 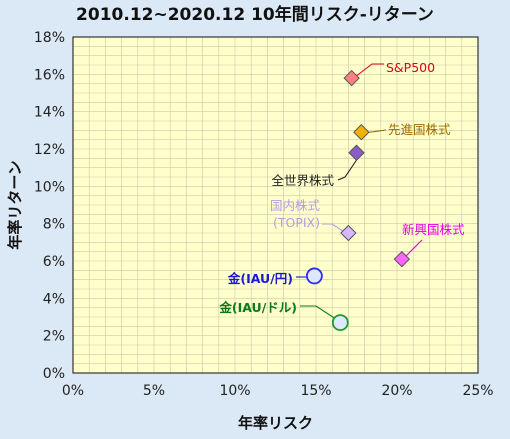 I want to click on data-label: 金(IAU/ドル), so click(x=257, y=307).